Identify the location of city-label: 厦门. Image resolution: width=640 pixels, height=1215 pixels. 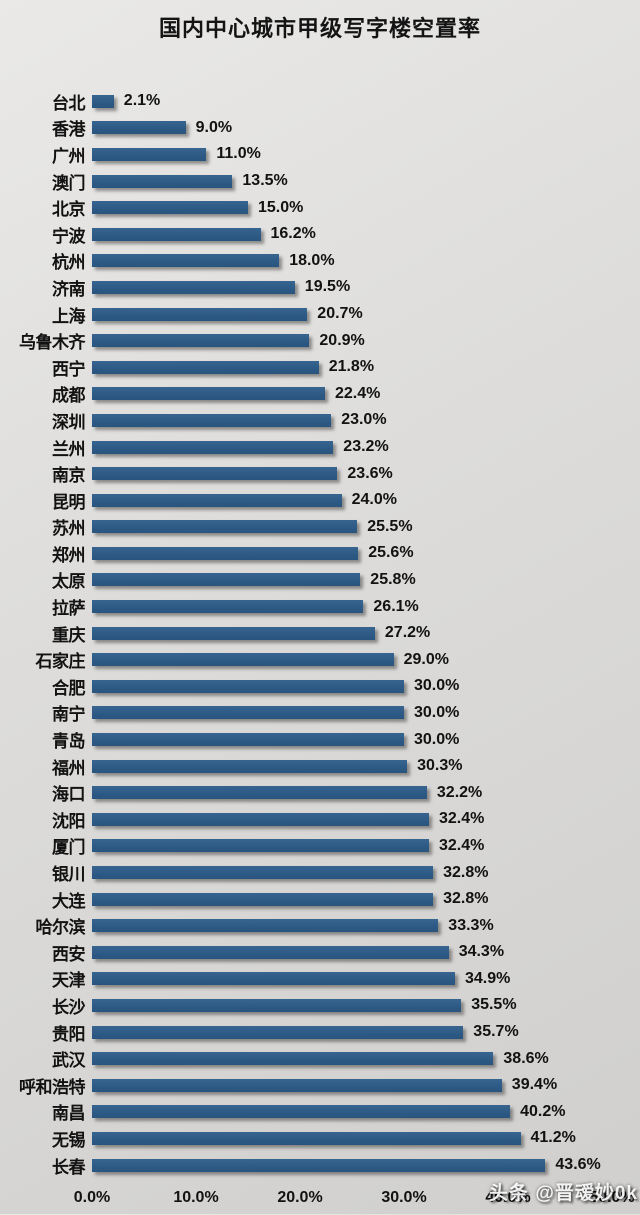
(69, 848).